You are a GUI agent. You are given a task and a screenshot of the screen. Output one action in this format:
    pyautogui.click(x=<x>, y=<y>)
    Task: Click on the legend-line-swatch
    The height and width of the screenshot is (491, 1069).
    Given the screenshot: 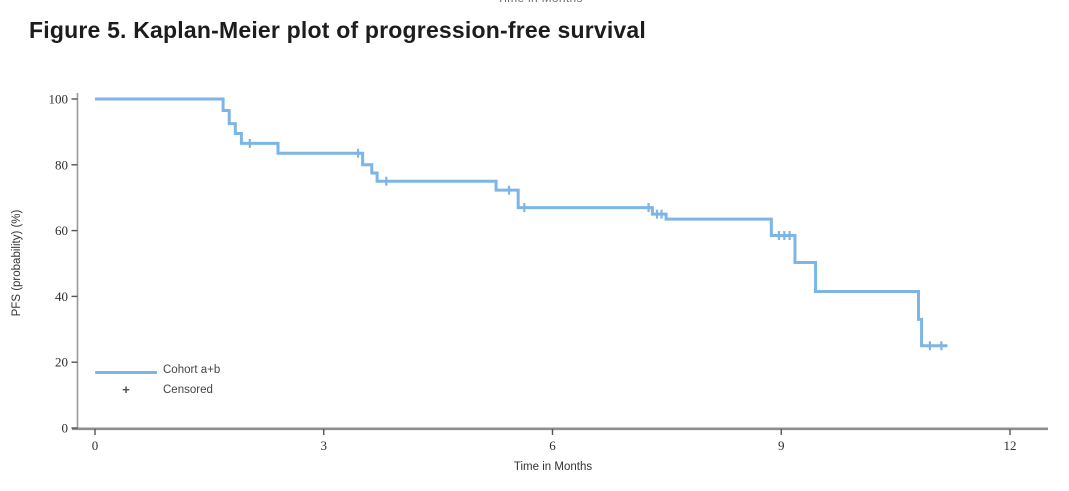 What is the action you would take?
    pyautogui.click(x=126, y=370)
    